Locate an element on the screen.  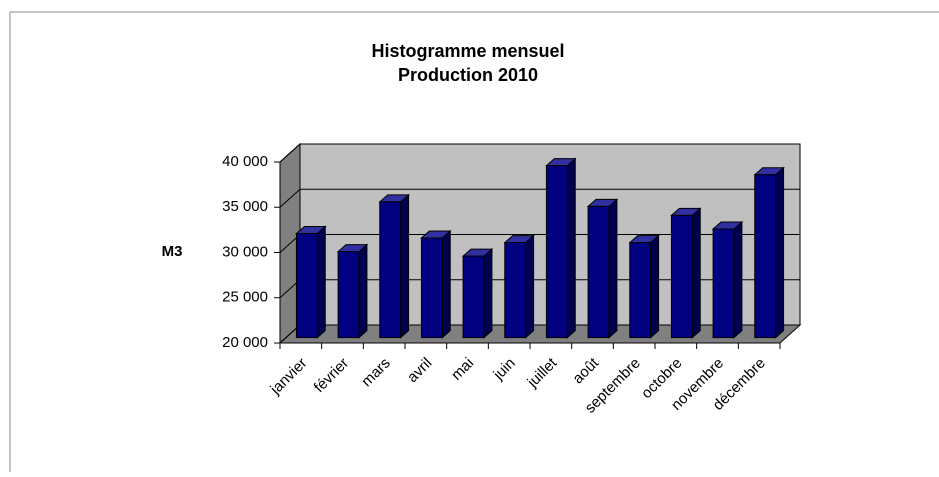
chart-title: Histogramme mensuel is located at coordinates (467, 51).